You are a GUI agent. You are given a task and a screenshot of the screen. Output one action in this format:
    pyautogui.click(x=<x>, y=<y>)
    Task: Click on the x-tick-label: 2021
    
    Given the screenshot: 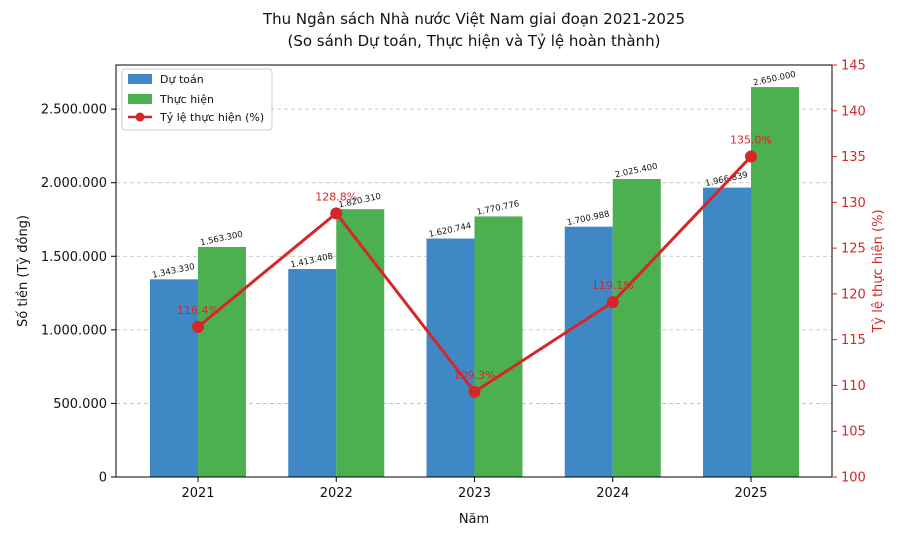 What is the action you would take?
    pyautogui.click(x=197, y=493)
    